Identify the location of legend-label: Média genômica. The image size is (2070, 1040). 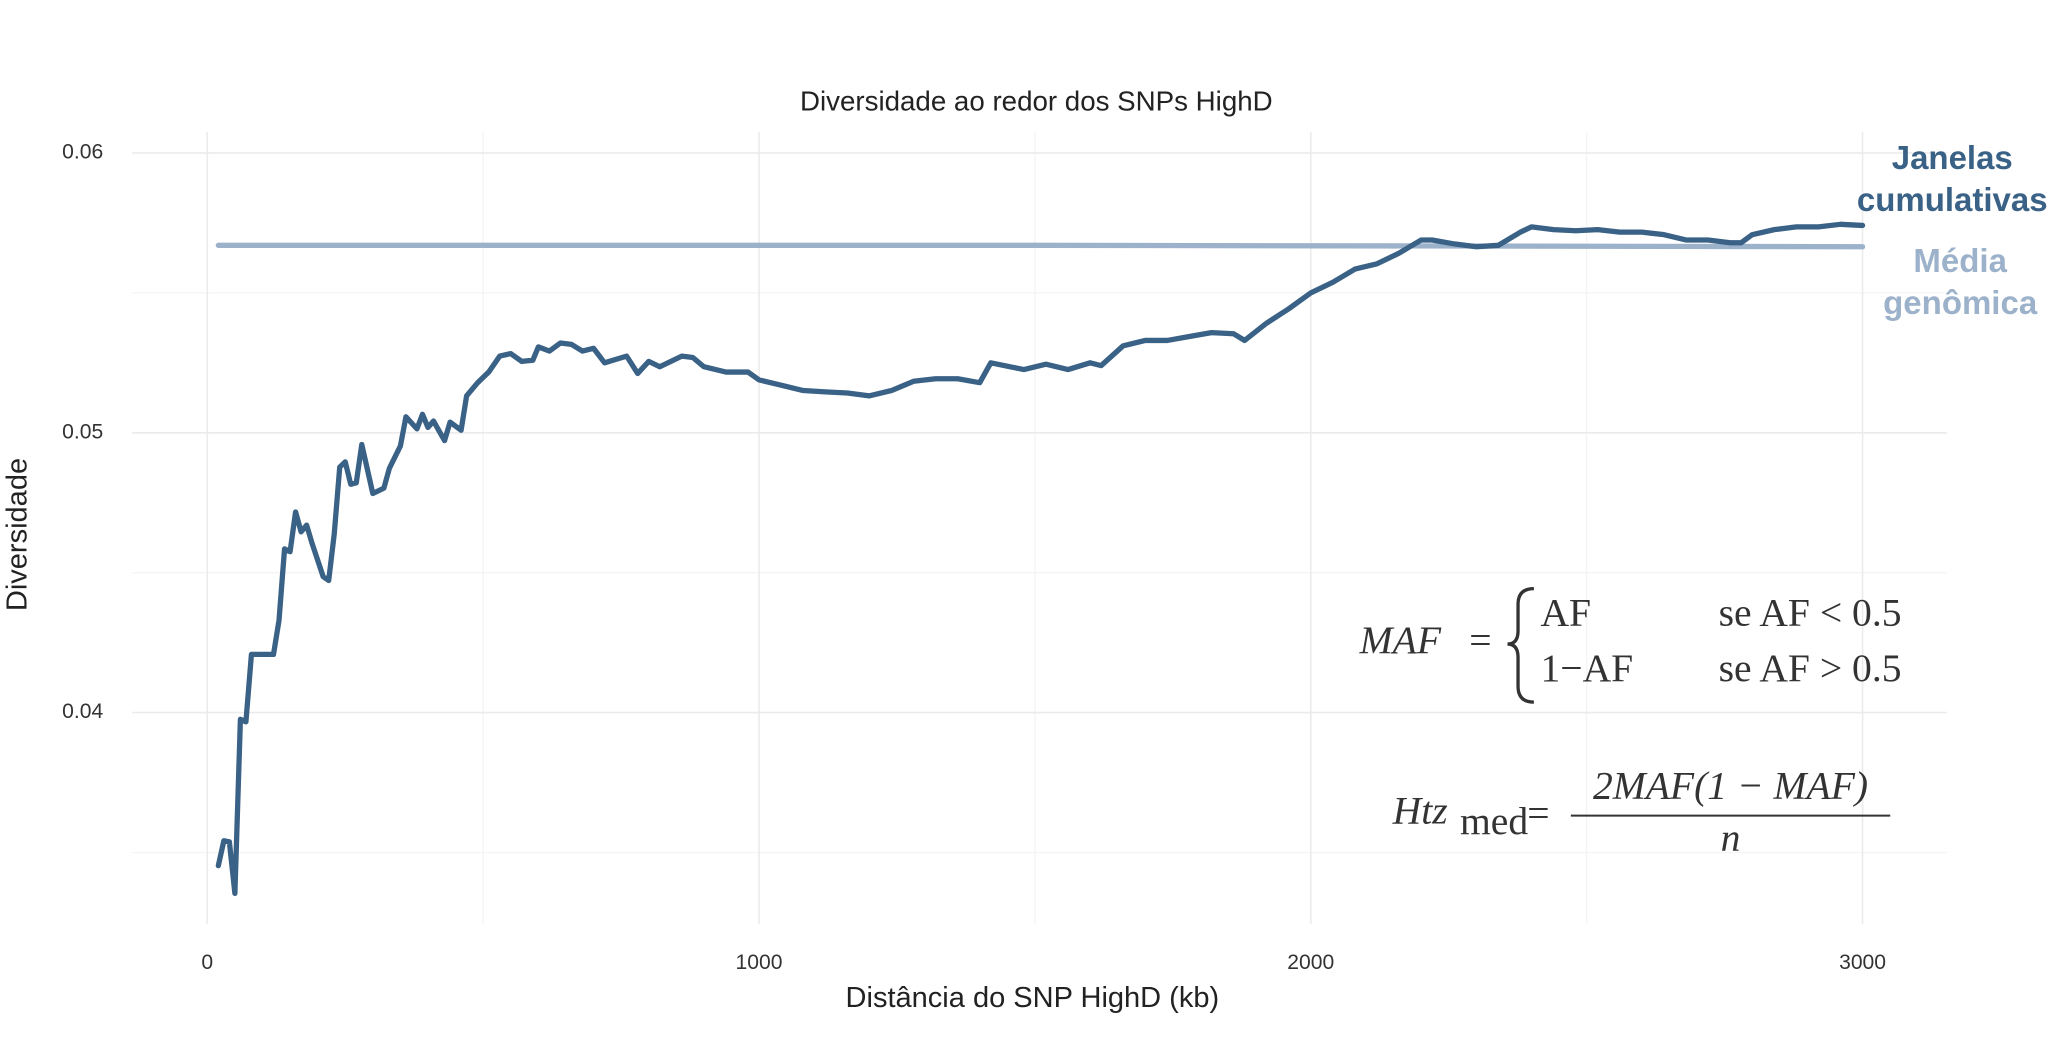
(1960, 282).